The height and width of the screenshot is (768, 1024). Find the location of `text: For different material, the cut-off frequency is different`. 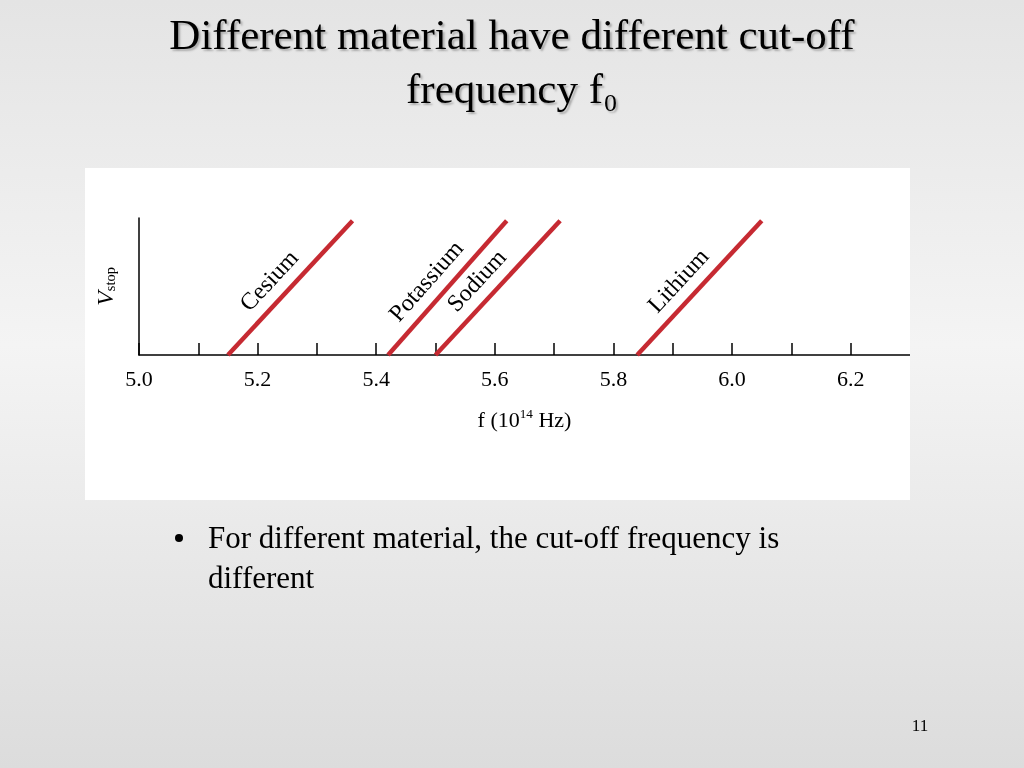

text: For different material, the cut-off frequency is different is located at coordinates (494, 558).